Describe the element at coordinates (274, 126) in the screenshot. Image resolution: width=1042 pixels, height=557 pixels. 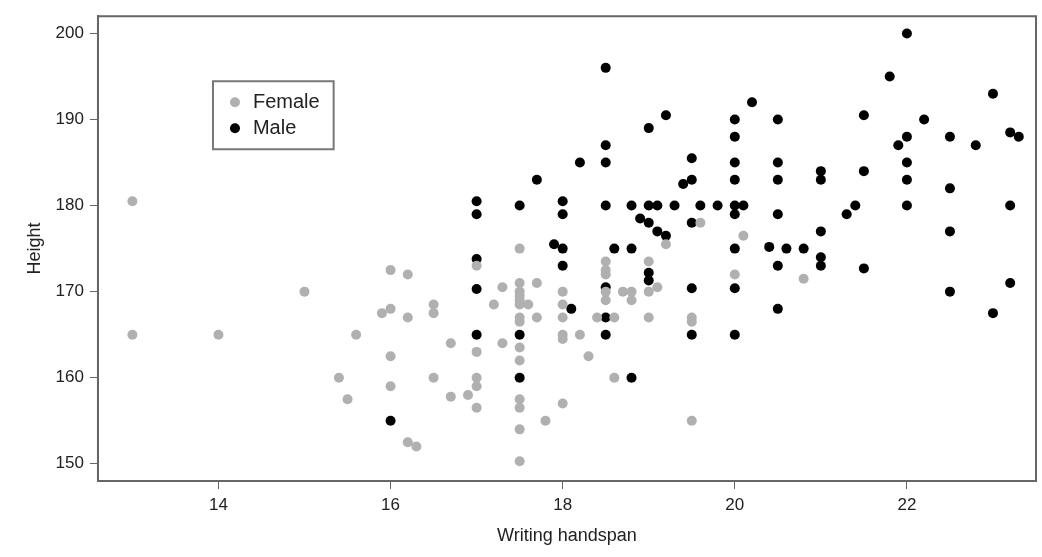
I see `legend-label: Male` at that location.